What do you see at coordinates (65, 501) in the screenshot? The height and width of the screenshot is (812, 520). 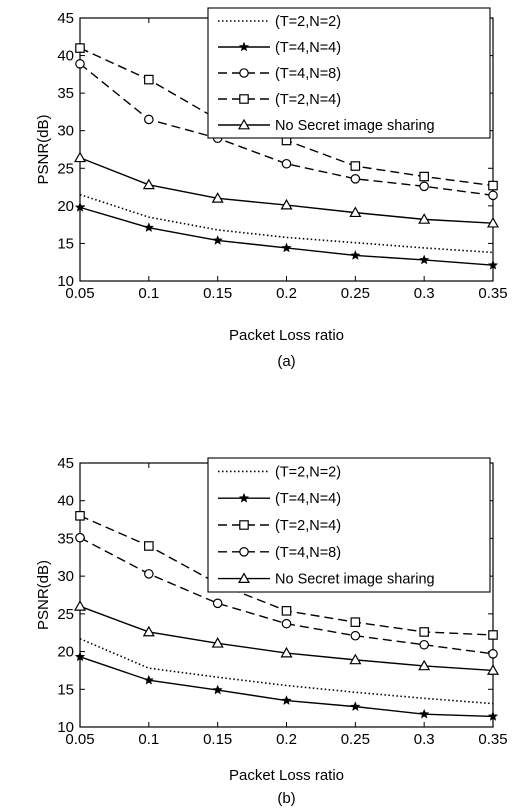 I see `y-tick-label: 40` at bounding box center [65, 501].